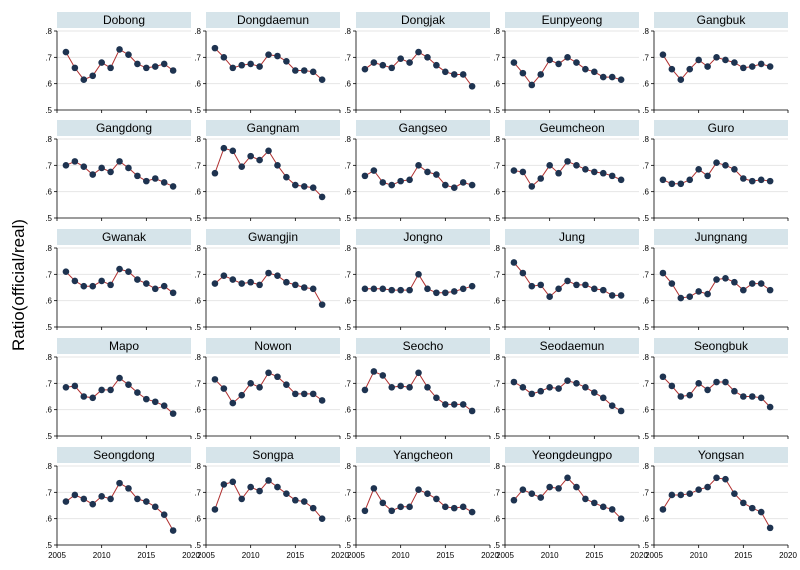 The width and height of the screenshot is (800, 570). I want to click on x-tick-label: 2005, so click(654, 555).